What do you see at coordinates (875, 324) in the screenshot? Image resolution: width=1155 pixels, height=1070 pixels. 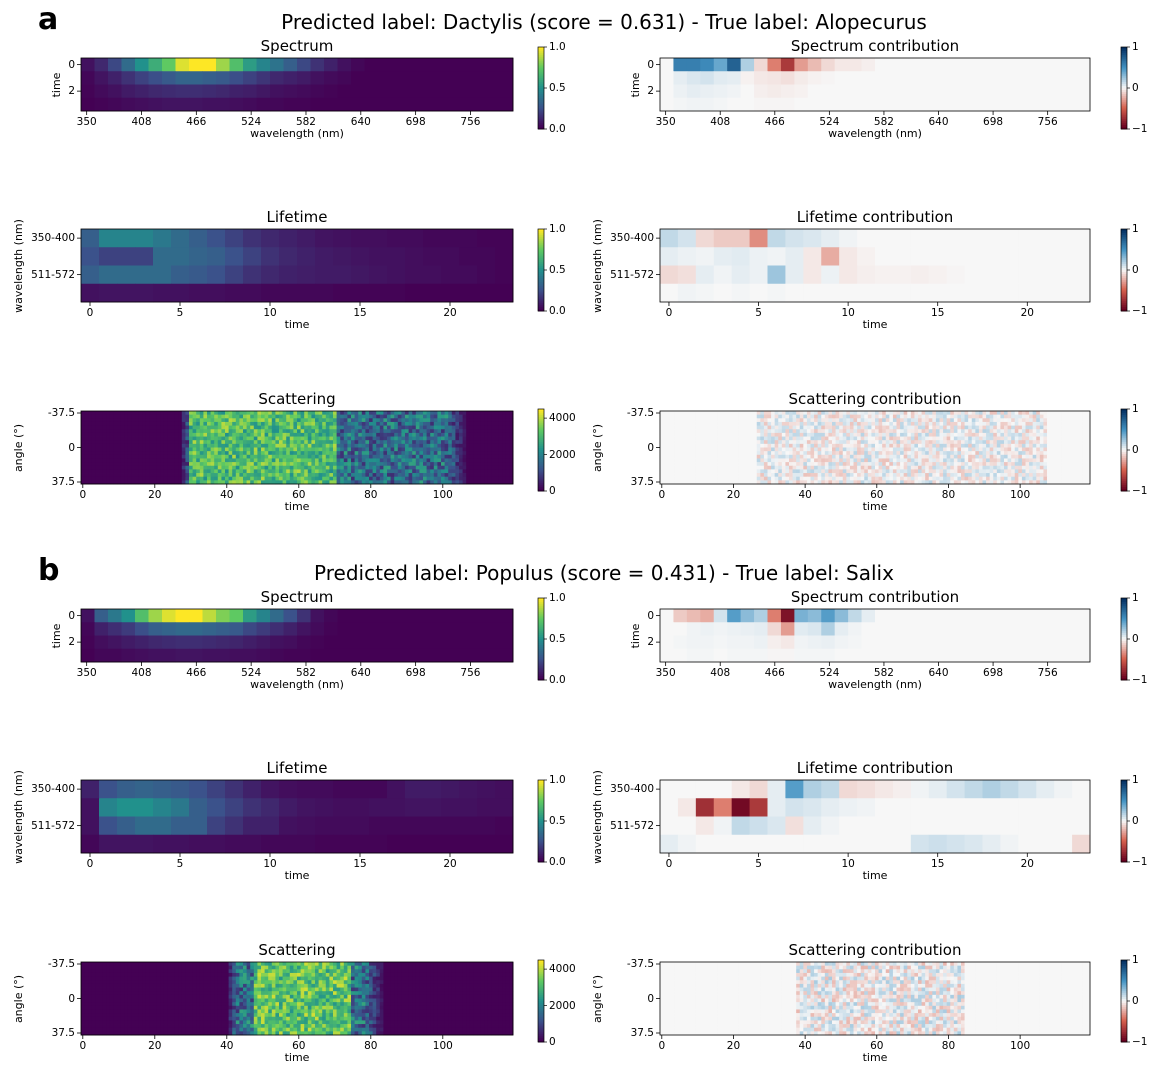 I see `a-lifetime-contrib-xlabel: time` at bounding box center [875, 324].